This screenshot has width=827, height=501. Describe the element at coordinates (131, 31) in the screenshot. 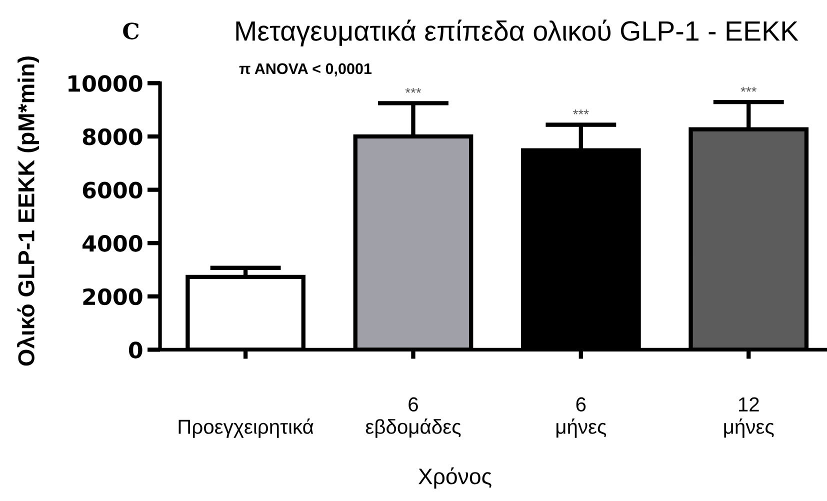

I see `text: C` at that location.